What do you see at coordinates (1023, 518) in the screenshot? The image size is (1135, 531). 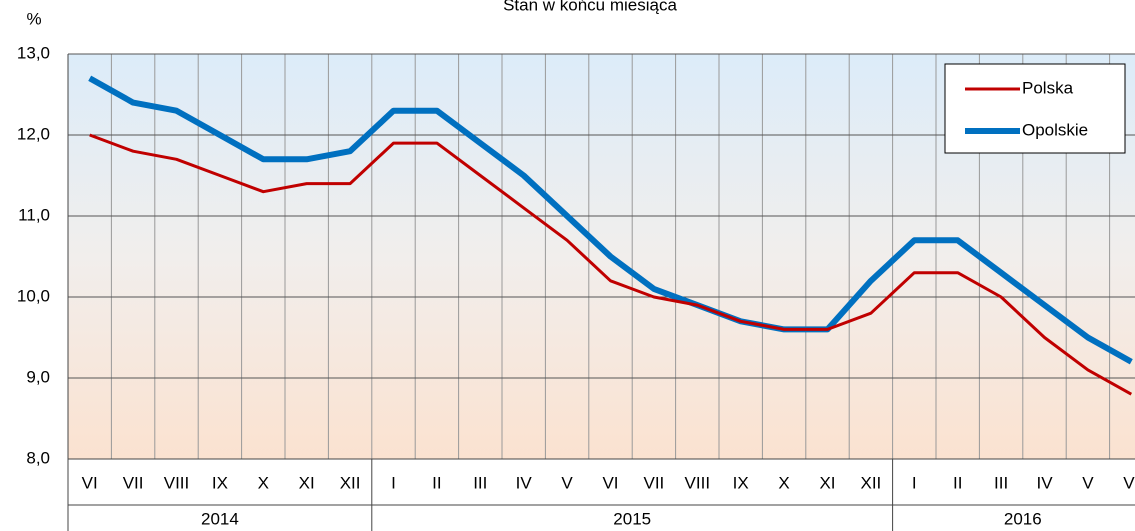 I see `group-label: 2016` at bounding box center [1023, 518].